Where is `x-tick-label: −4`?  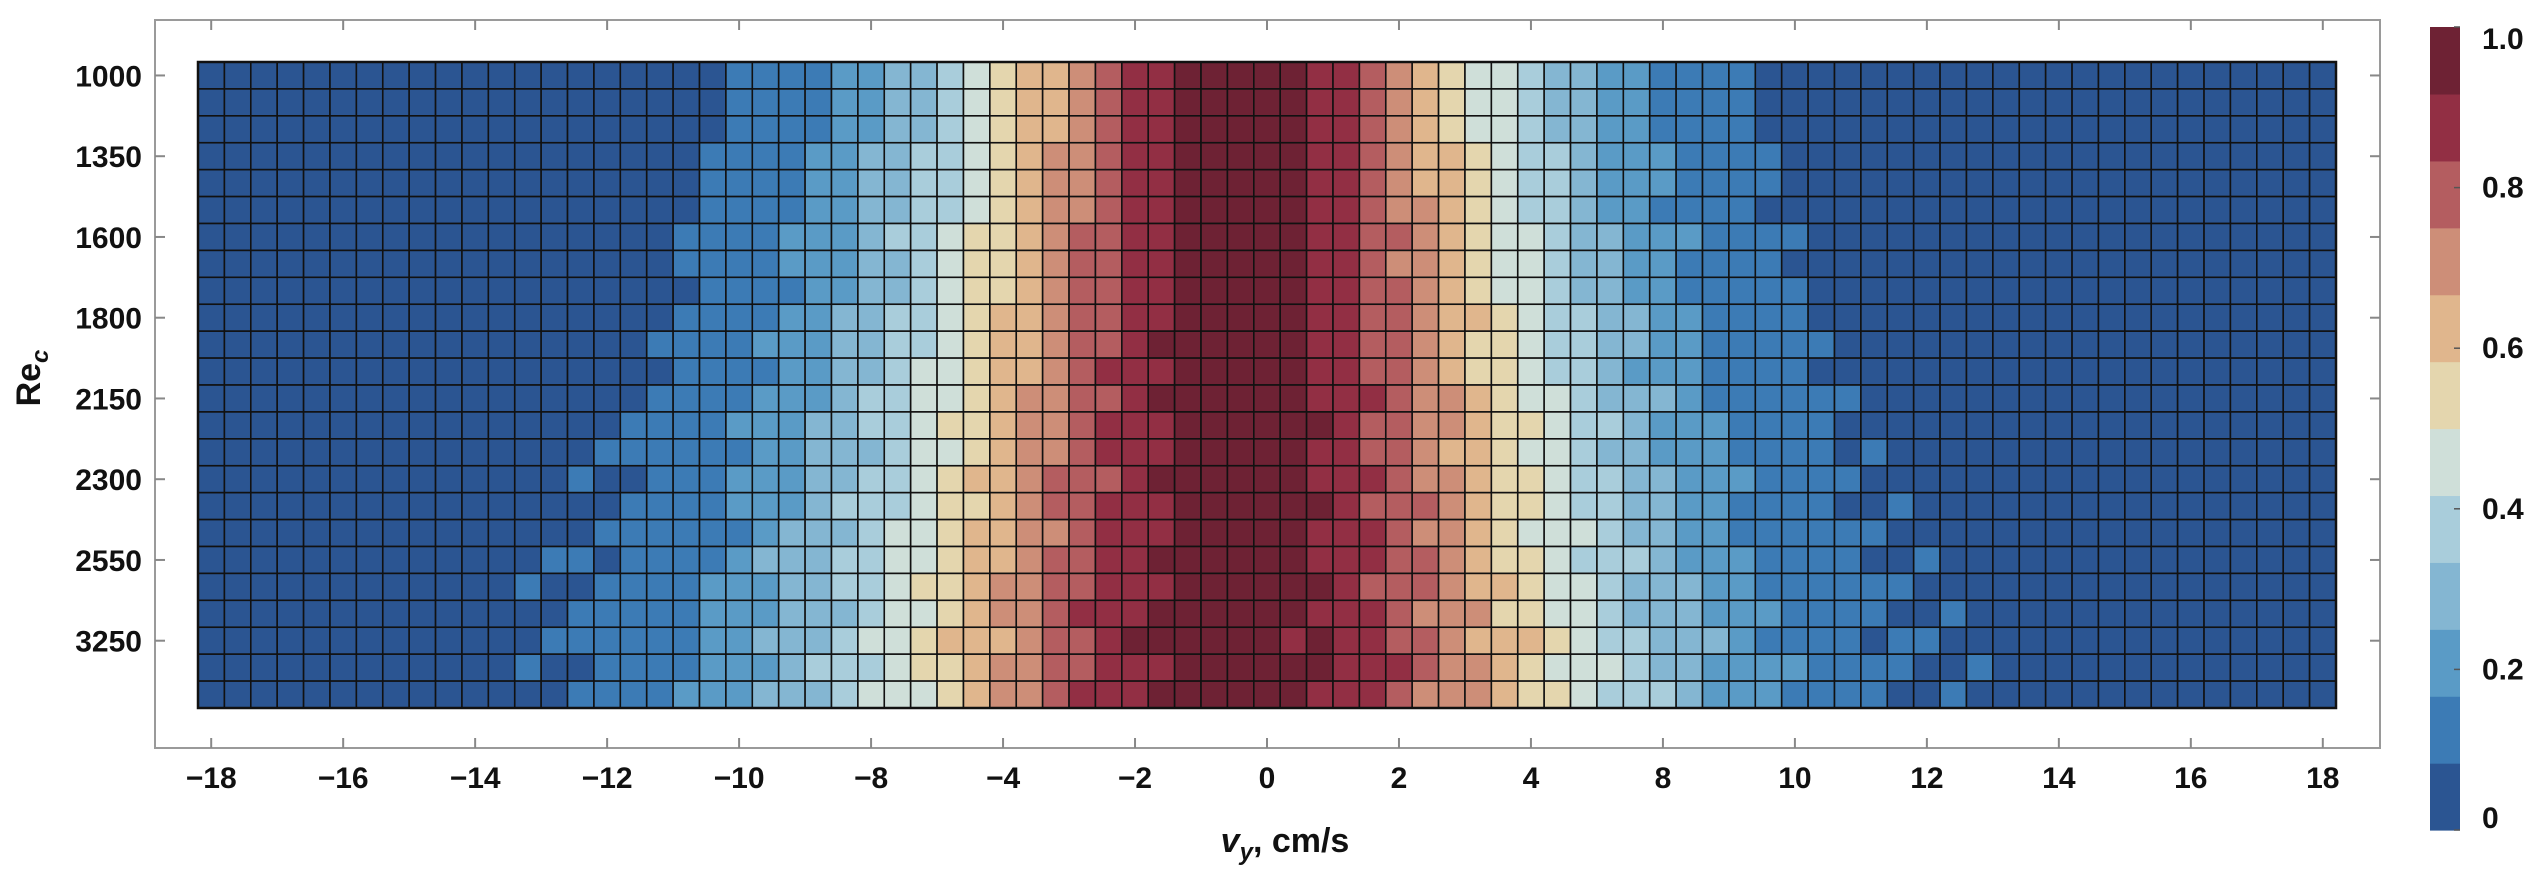
x-tick-label: −4 is located at coordinates (1003, 778).